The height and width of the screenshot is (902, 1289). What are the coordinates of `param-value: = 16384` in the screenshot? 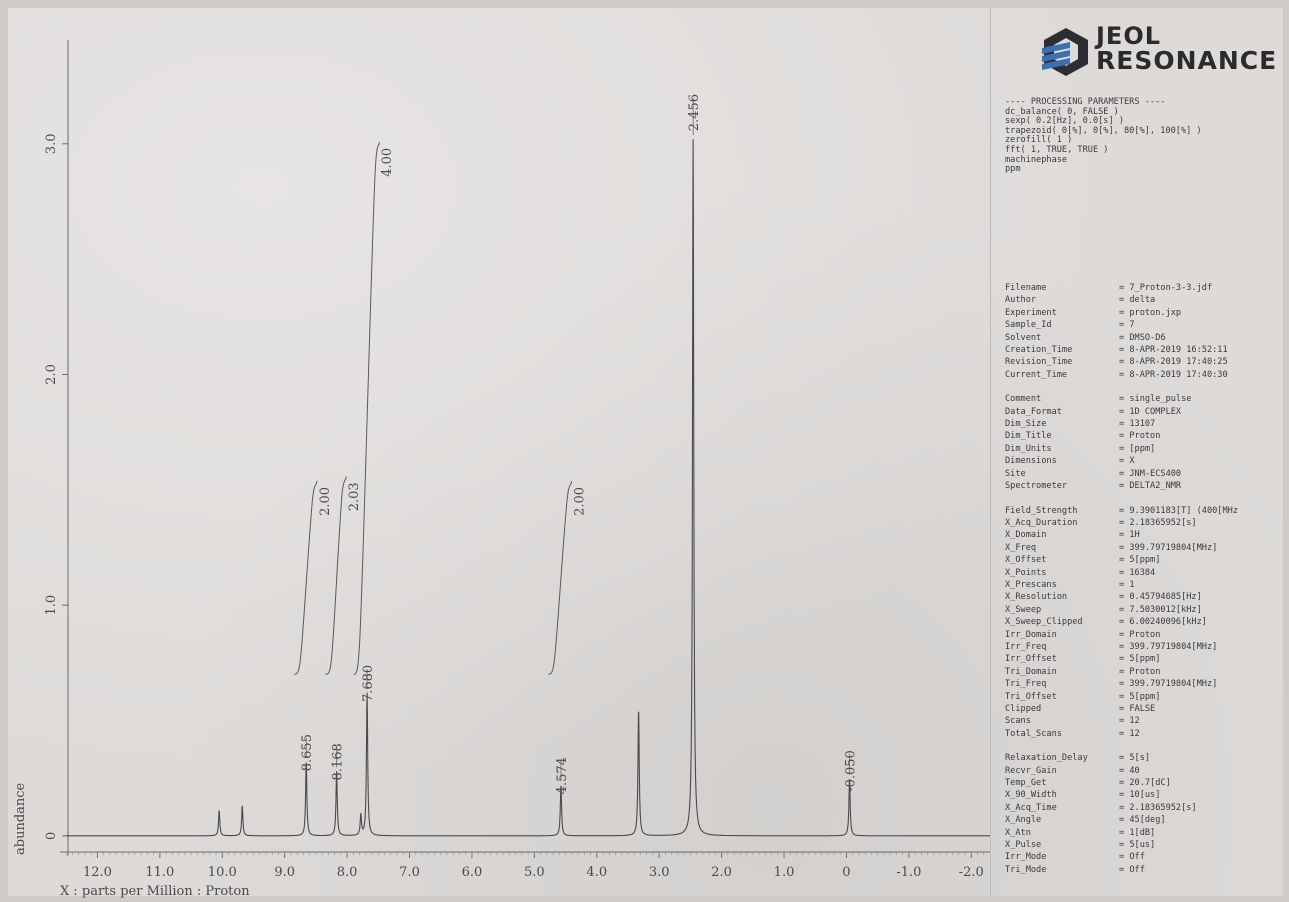 It's located at (1137, 572).